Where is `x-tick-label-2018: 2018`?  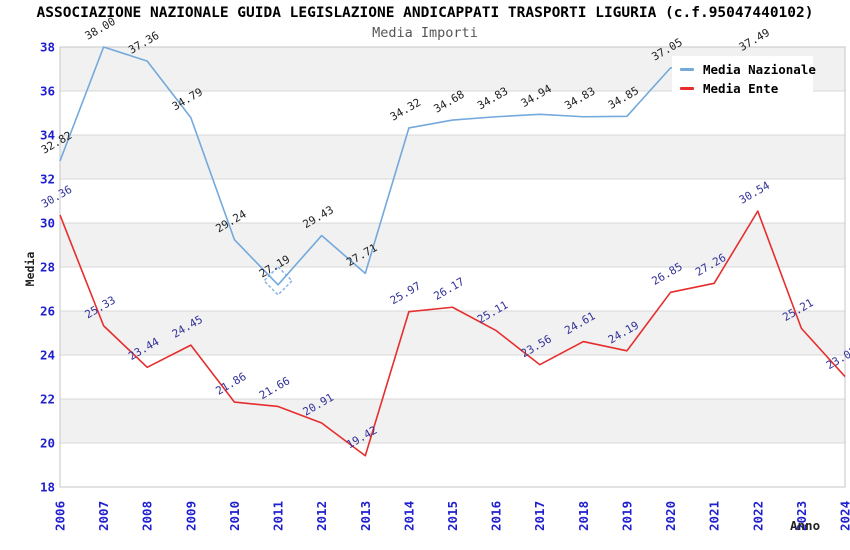
x-tick-label-2018: 2018 is located at coordinates (583, 516).